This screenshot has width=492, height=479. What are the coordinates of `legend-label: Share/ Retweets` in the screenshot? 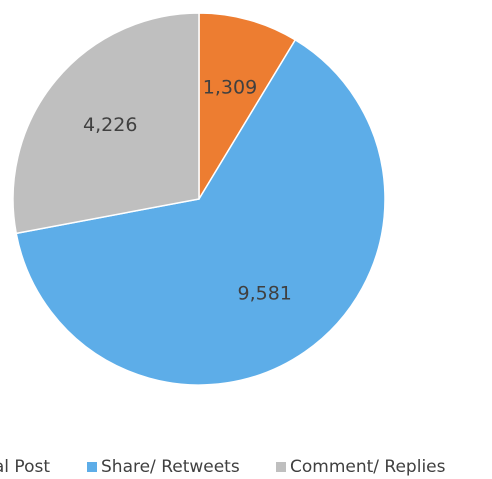 It's located at (170, 467).